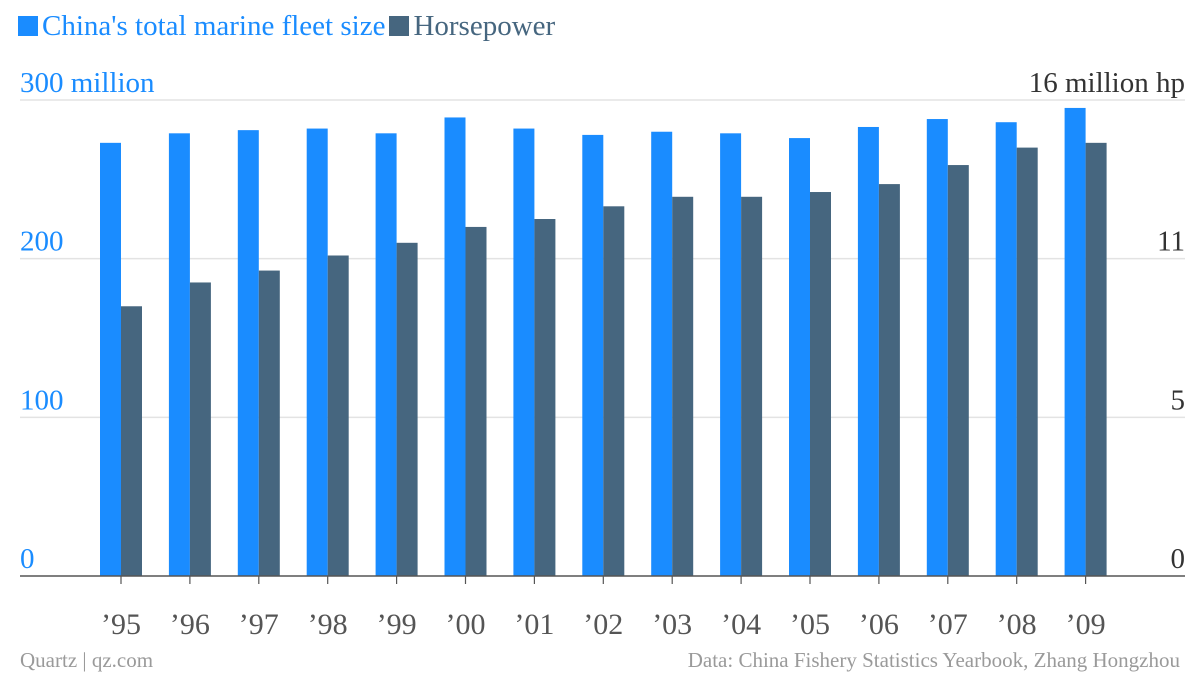 This screenshot has width=1200, height=676. Describe the element at coordinates (121, 624) in the screenshot. I see `x-tick-label: ’95` at that location.